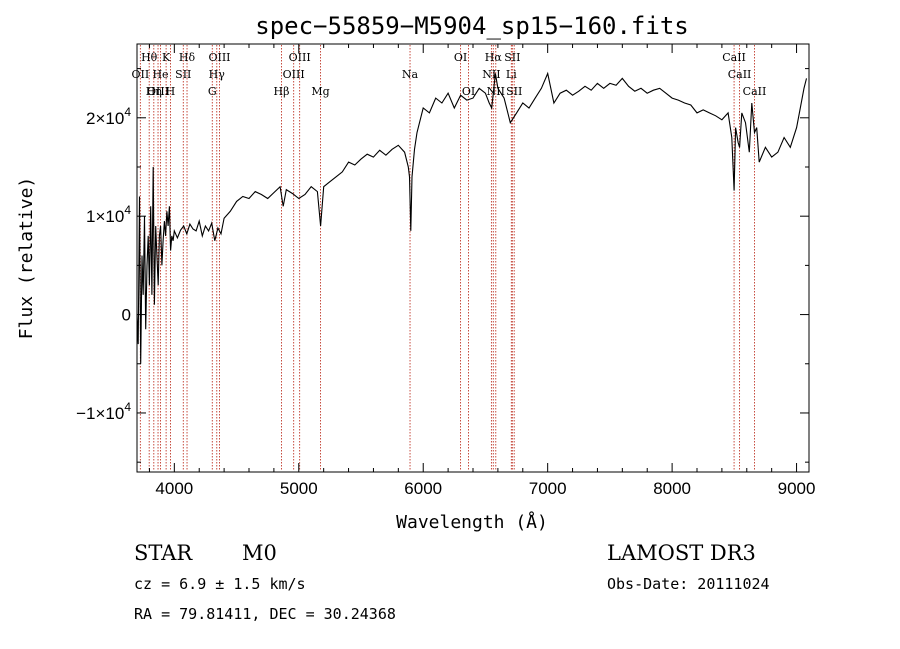 This screenshot has width=900, height=649. I want to click on survey-name: LAMOST DR3, so click(681, 553).